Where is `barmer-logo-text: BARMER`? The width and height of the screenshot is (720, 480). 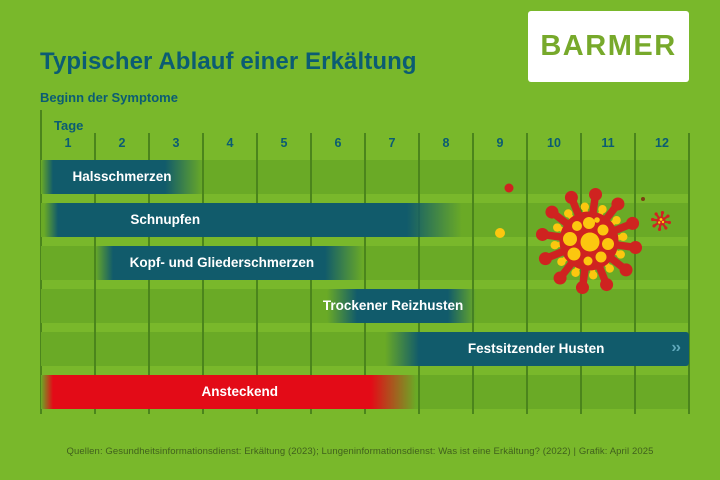 barmer-logo-text: BARMER is located at coordinates (608, 46).